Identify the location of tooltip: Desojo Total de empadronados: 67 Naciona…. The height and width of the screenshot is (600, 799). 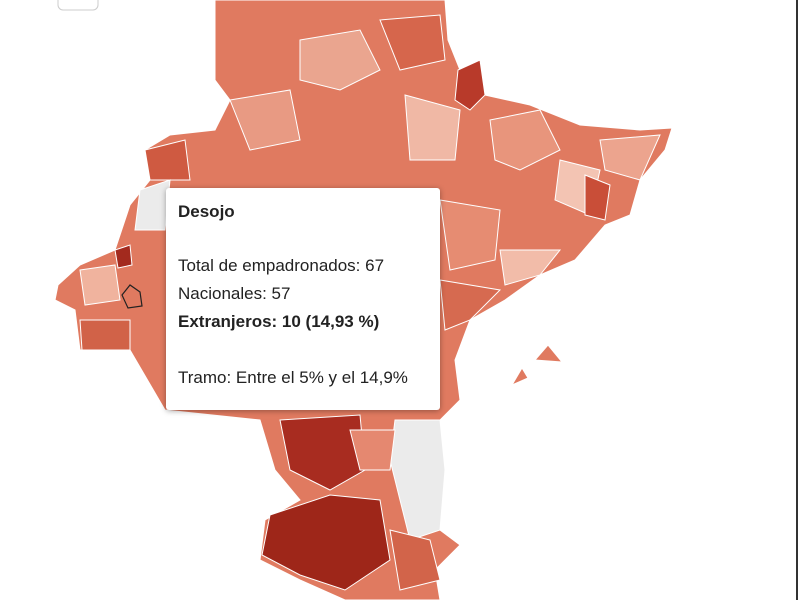
(303, 299).